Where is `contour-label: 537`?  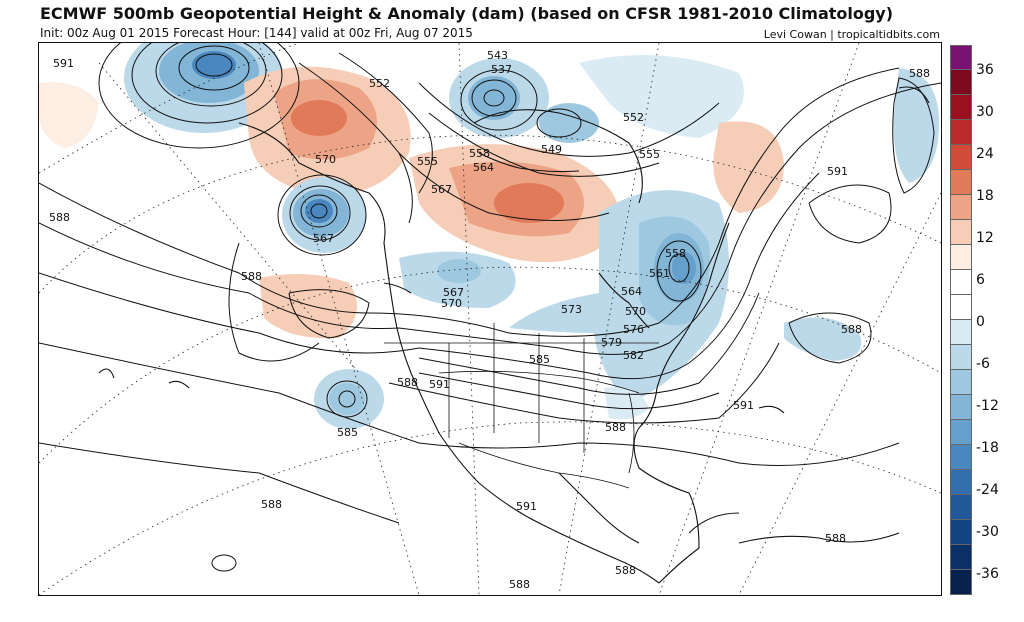
contour-label: 537 is located at coordinates (501, 69).